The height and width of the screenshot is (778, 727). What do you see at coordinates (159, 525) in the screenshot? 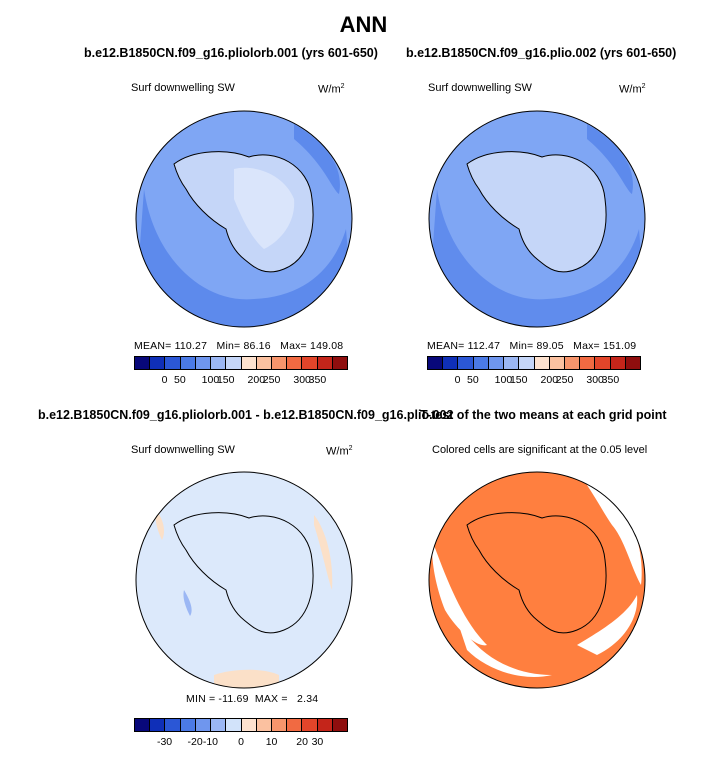
I see `panel3-positive-patch-w` at bounding box center [159, 525].